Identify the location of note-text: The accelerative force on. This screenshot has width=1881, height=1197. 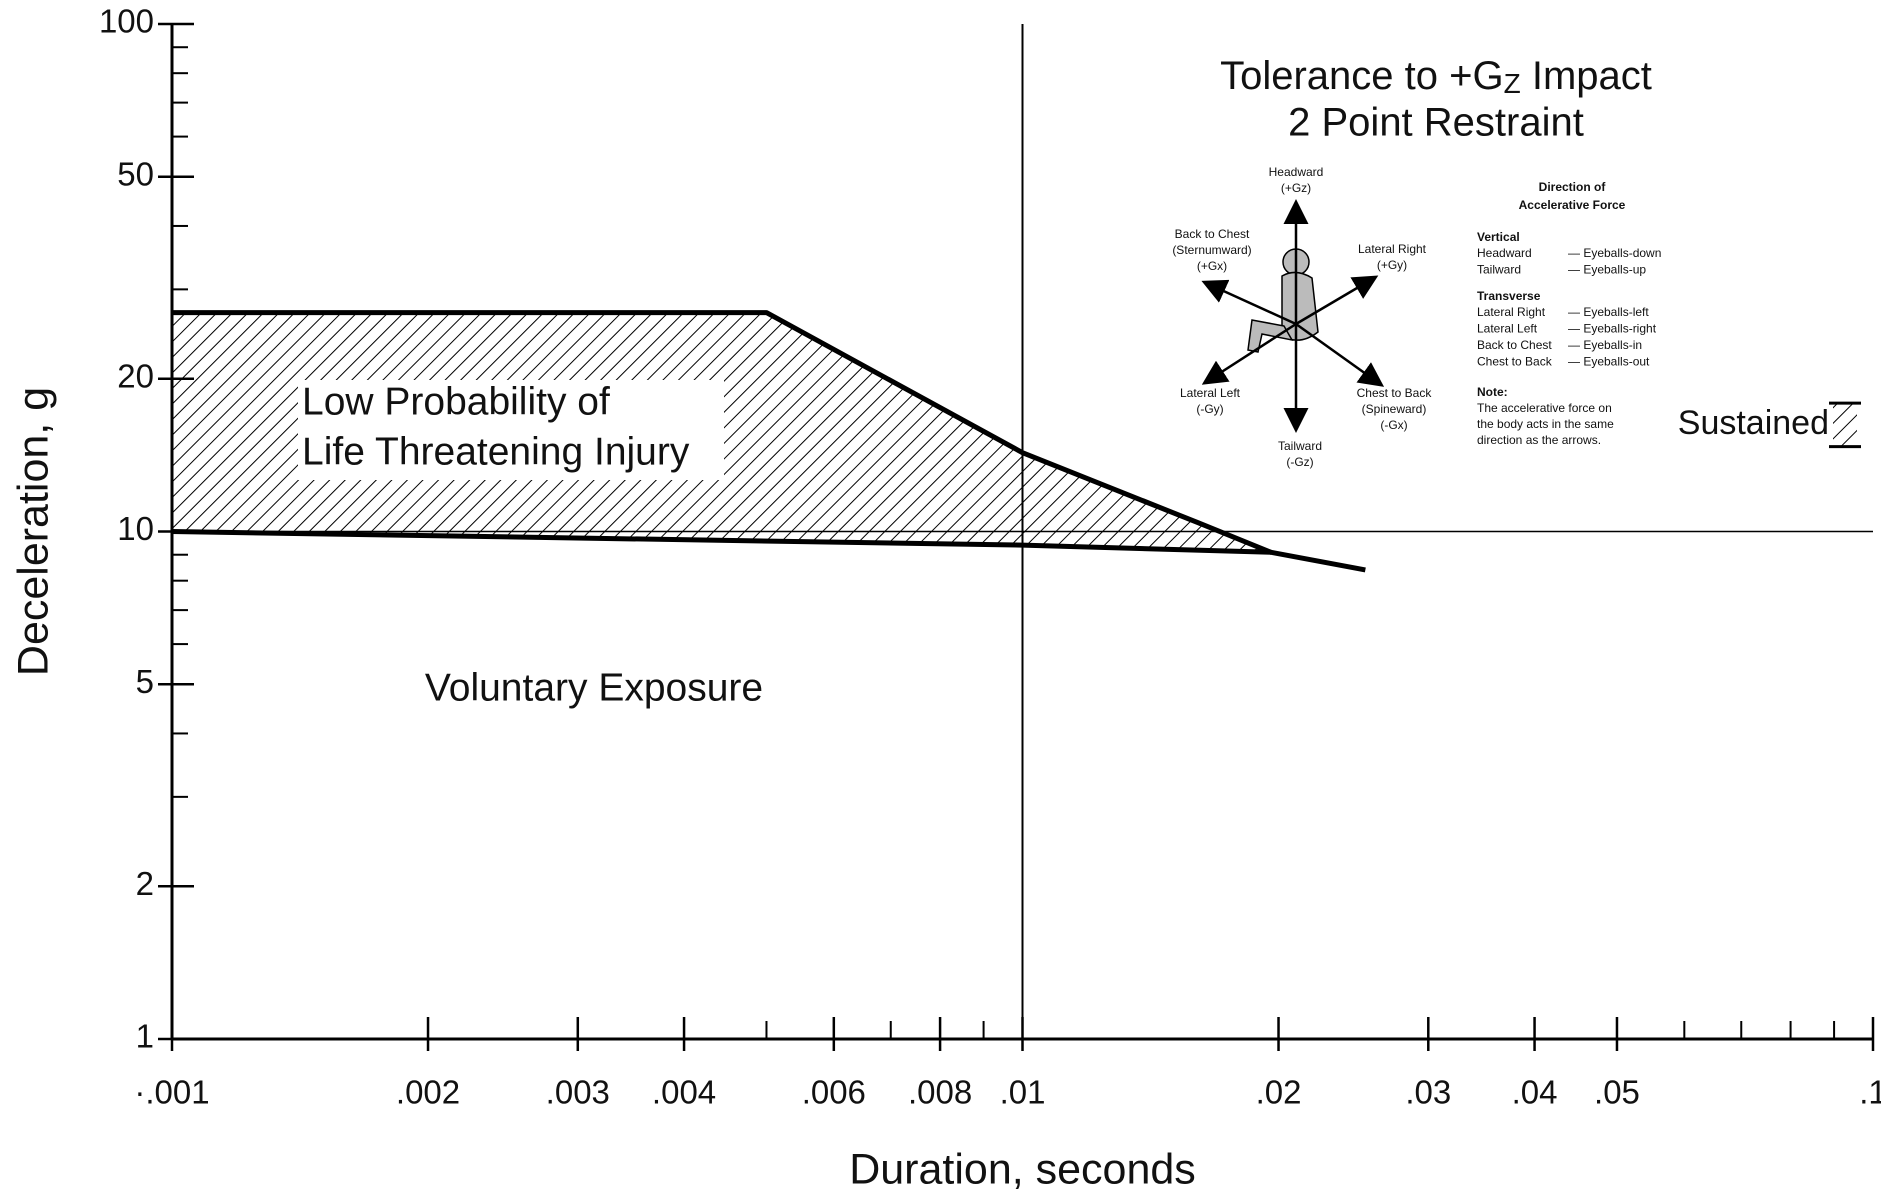
(1544, 408).